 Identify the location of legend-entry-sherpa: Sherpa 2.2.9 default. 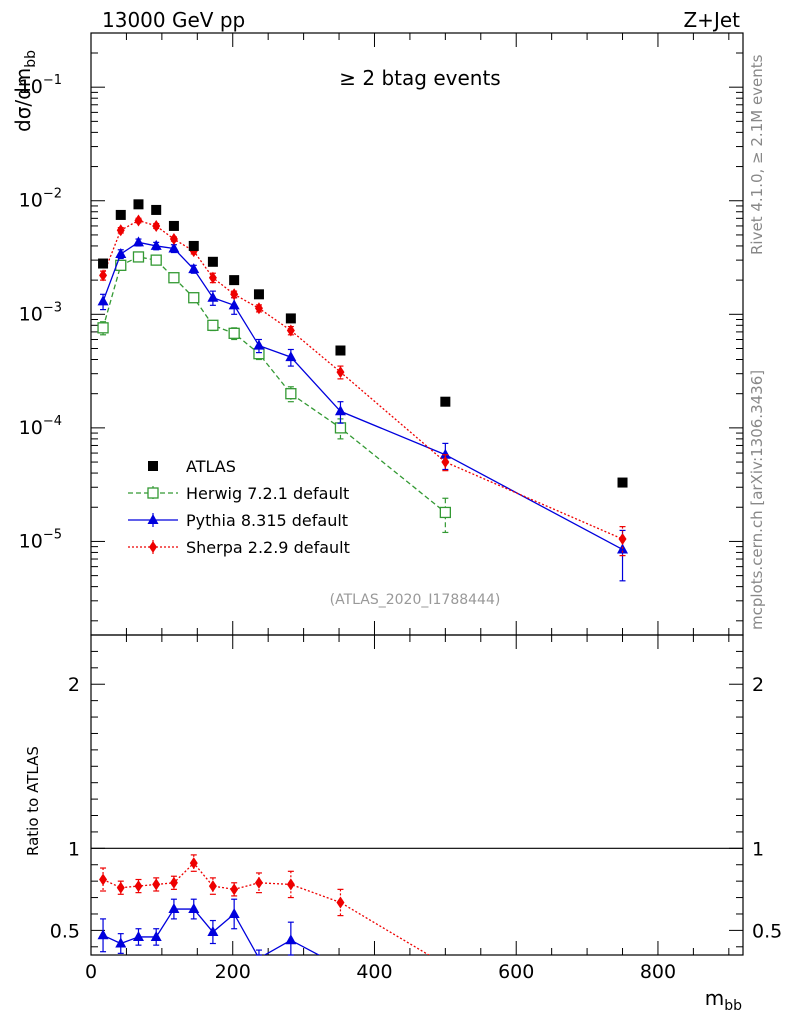
(239, 547).